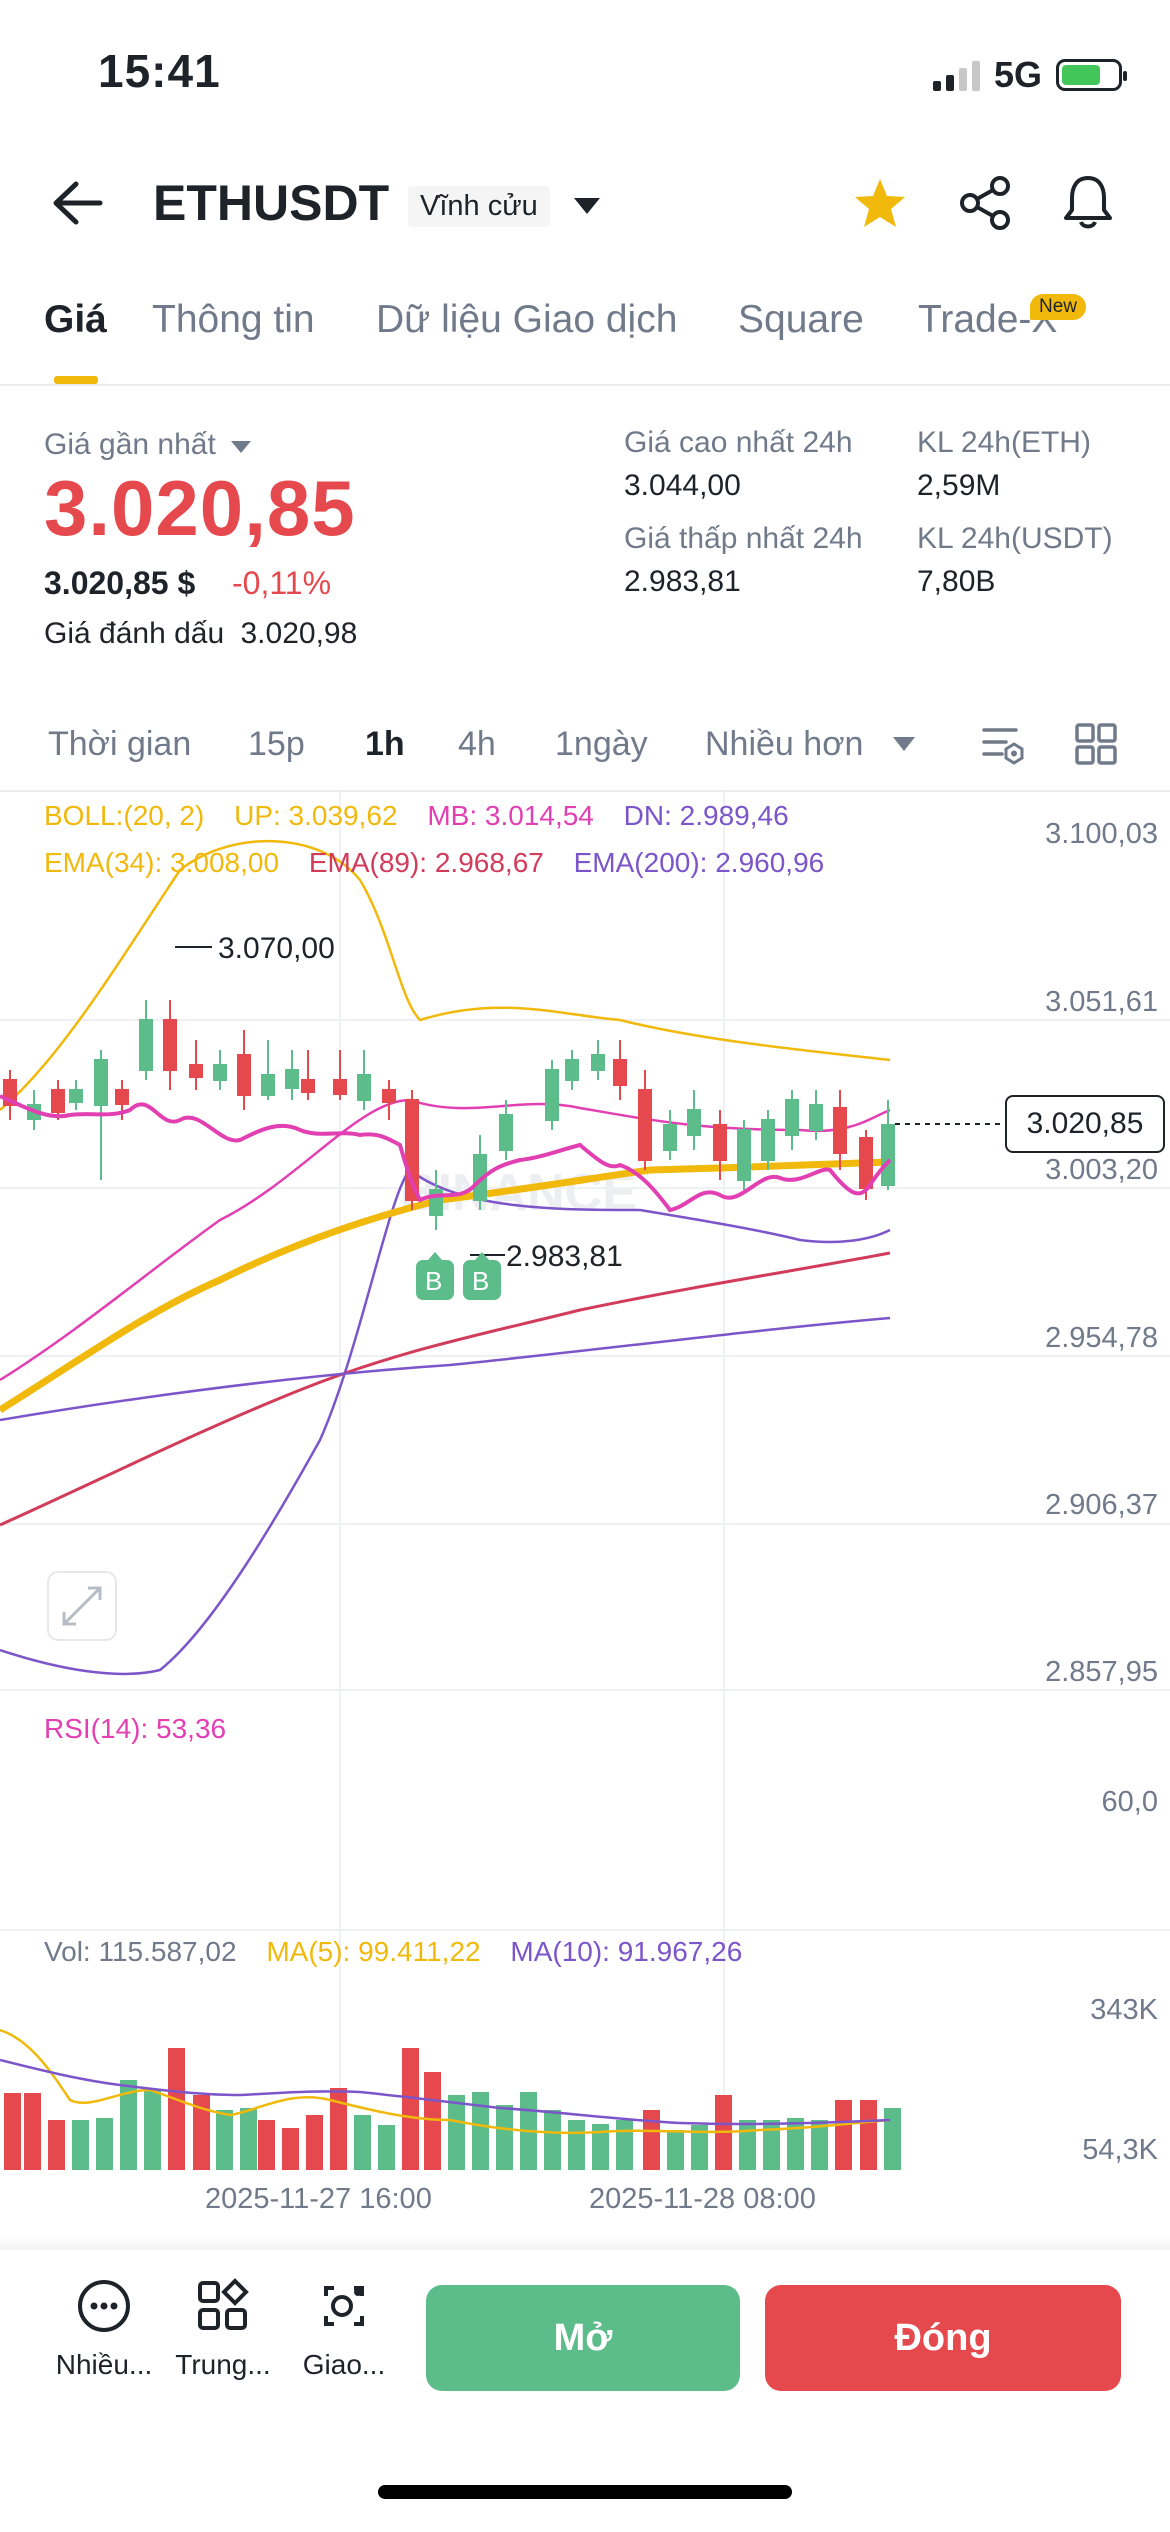 The height and width of the screenshot is (2532, 1170). I want to click on contract-type-badge: Vĩnh cửu, so click(479, 206).